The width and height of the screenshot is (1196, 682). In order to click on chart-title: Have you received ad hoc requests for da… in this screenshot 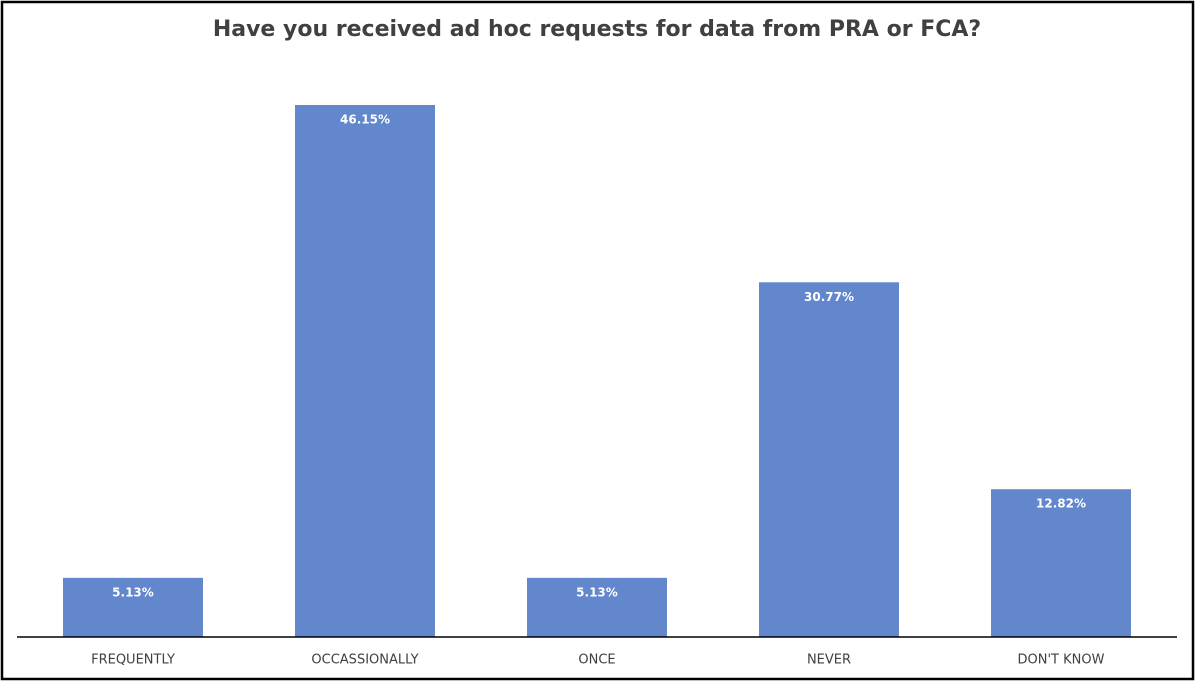, I will do `click(597, 29)`.